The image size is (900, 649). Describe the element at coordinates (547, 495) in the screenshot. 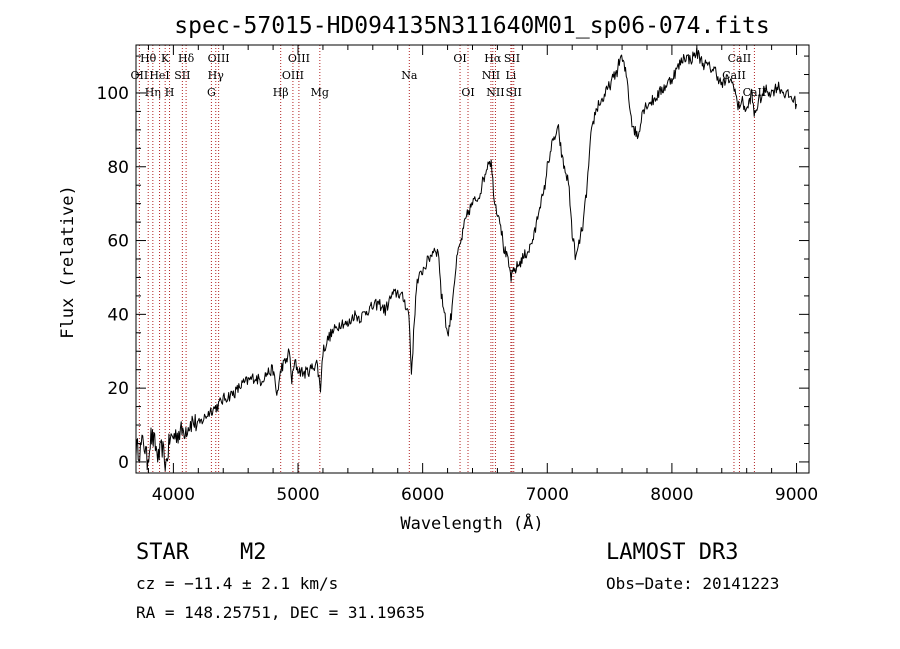

I see `x-tick-label: 7000` at that location.